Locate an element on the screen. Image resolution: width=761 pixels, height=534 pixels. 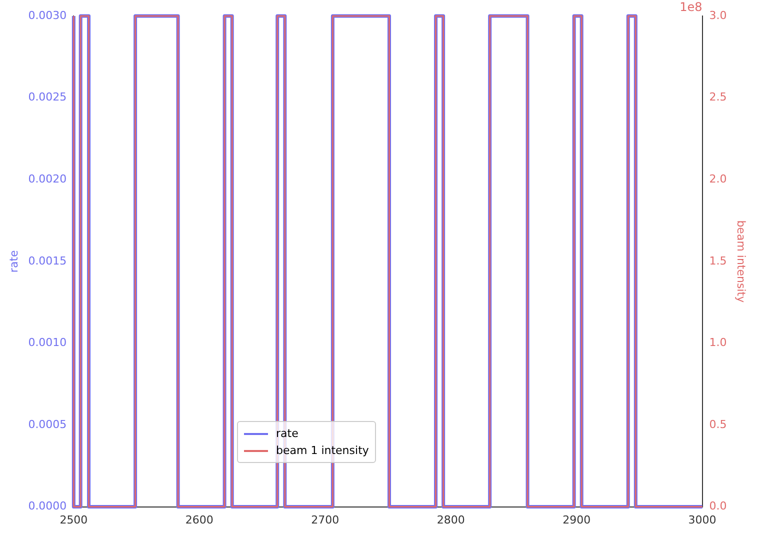
y-tick-label: 0.0000 is located at coordinates (47, 506).